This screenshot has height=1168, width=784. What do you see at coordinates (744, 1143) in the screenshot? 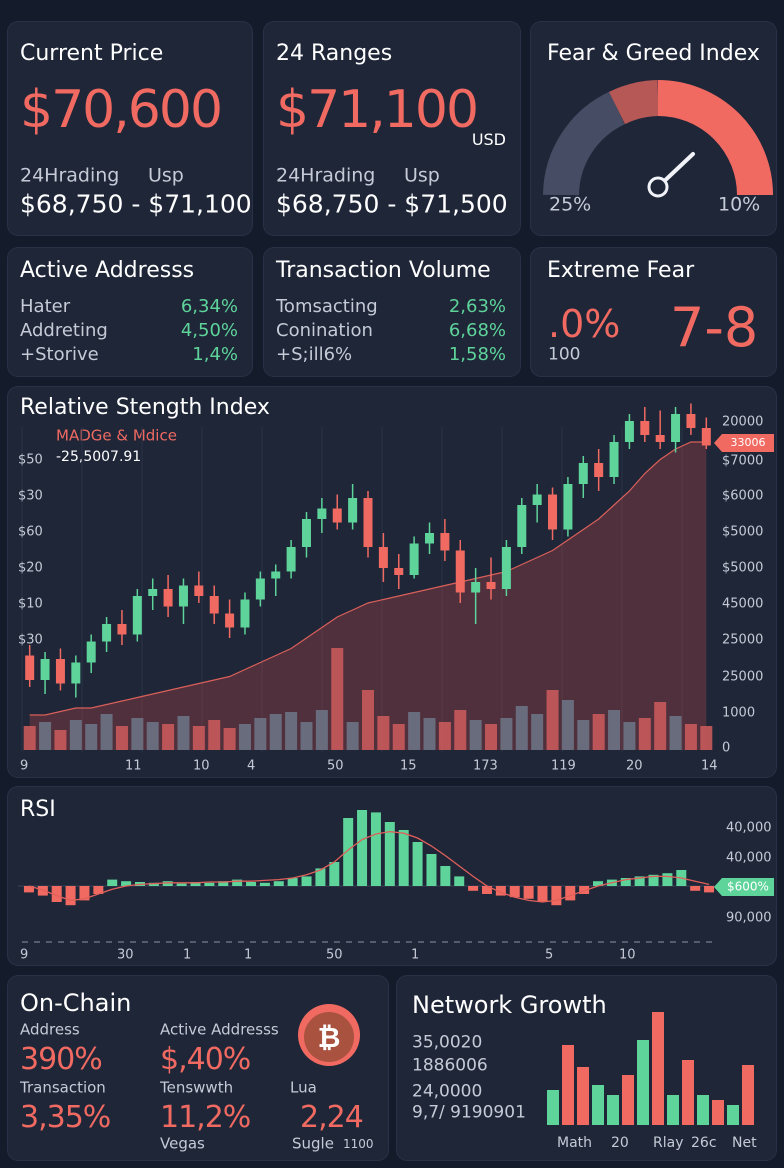
I see `x-axis-label: Net` at bounding box center [744, 1143].